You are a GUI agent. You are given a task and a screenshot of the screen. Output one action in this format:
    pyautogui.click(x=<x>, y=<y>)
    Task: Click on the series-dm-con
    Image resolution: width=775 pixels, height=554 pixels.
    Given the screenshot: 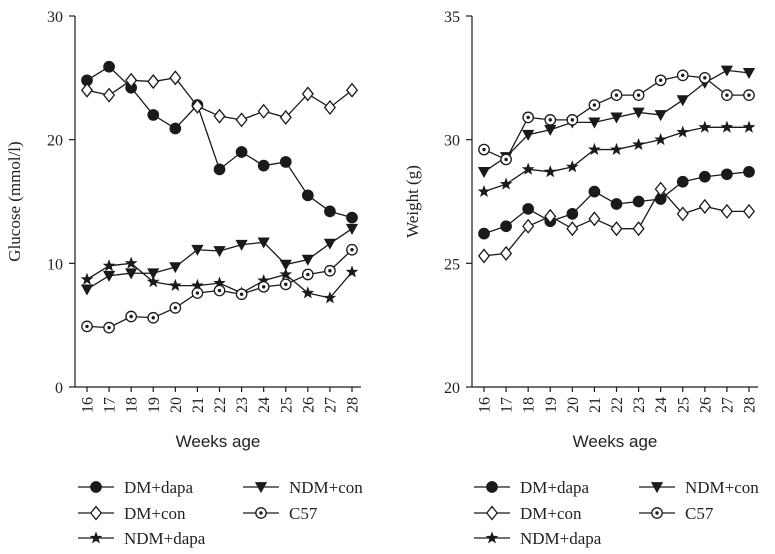 What is the action you would take?
    pyautogui.click(x=219, y=99)
    